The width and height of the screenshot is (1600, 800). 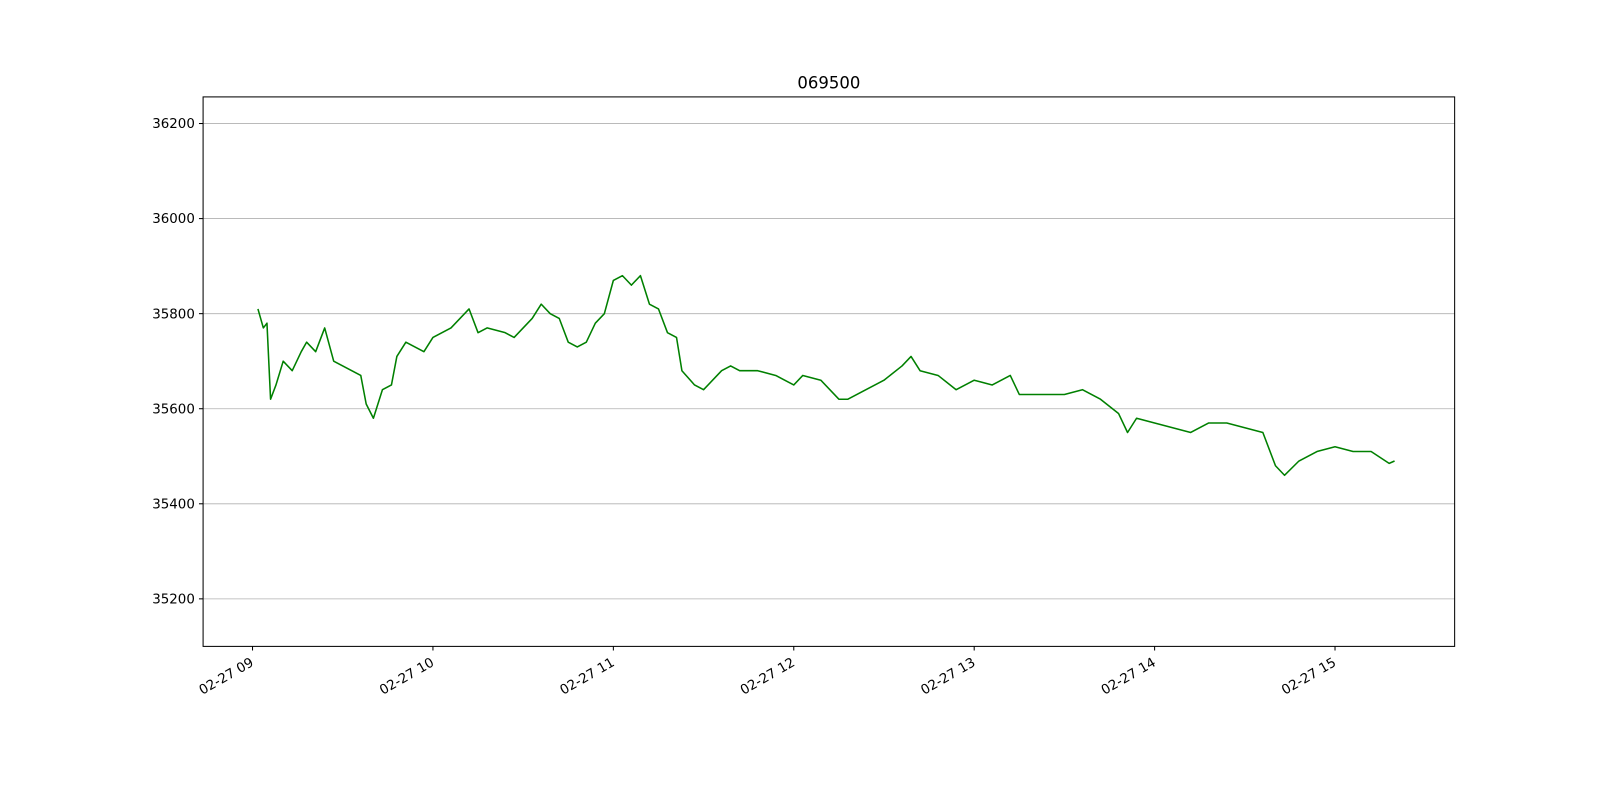 I want to click on y-tick-label: 35800, so click(x=173, y=314).